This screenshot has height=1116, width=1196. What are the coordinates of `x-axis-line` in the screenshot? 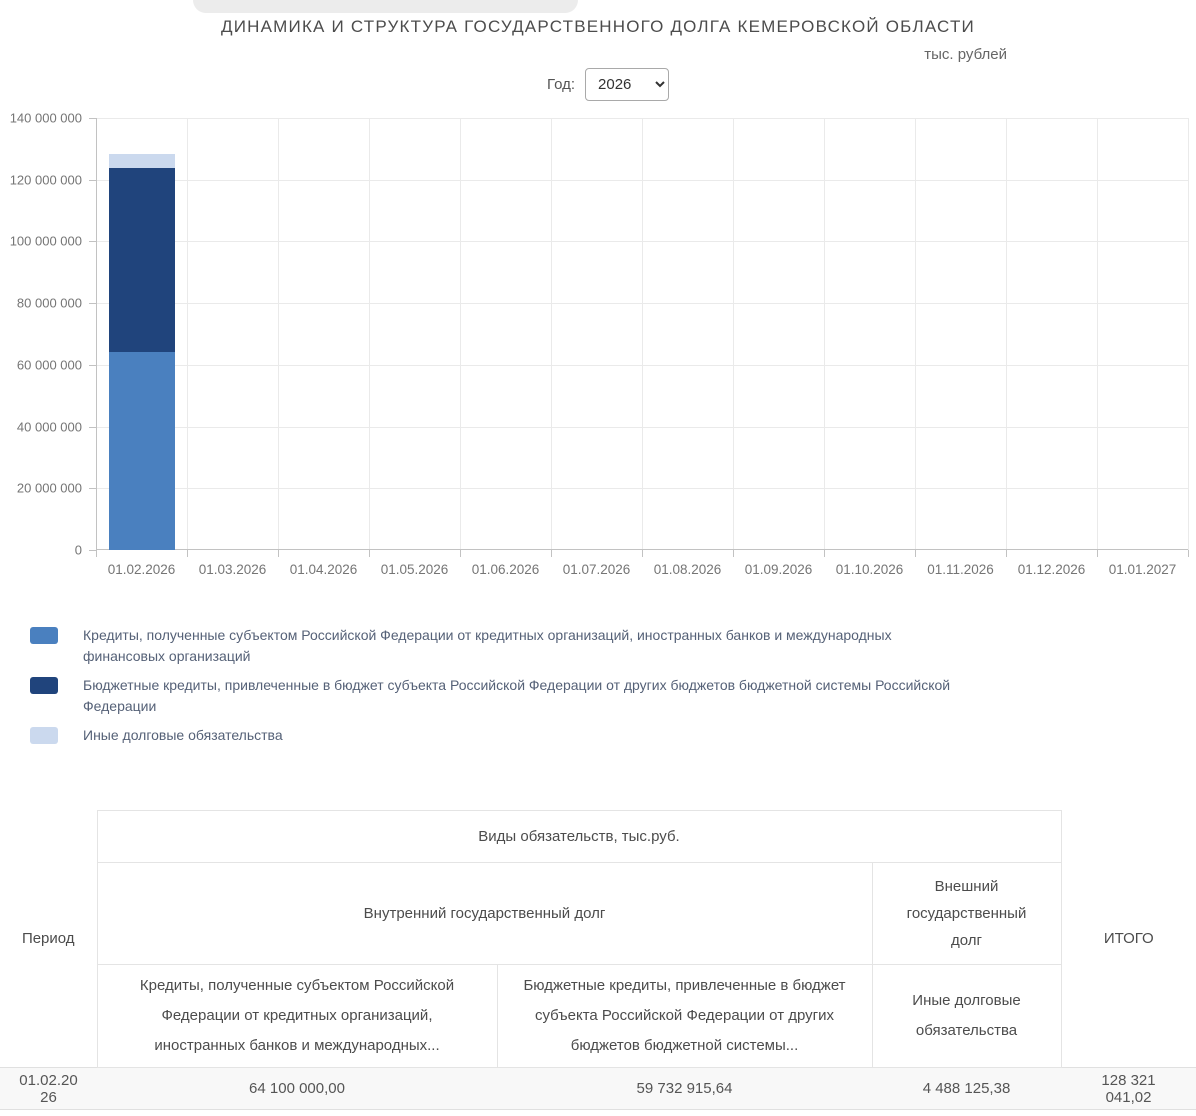 It's located at (642, 549).